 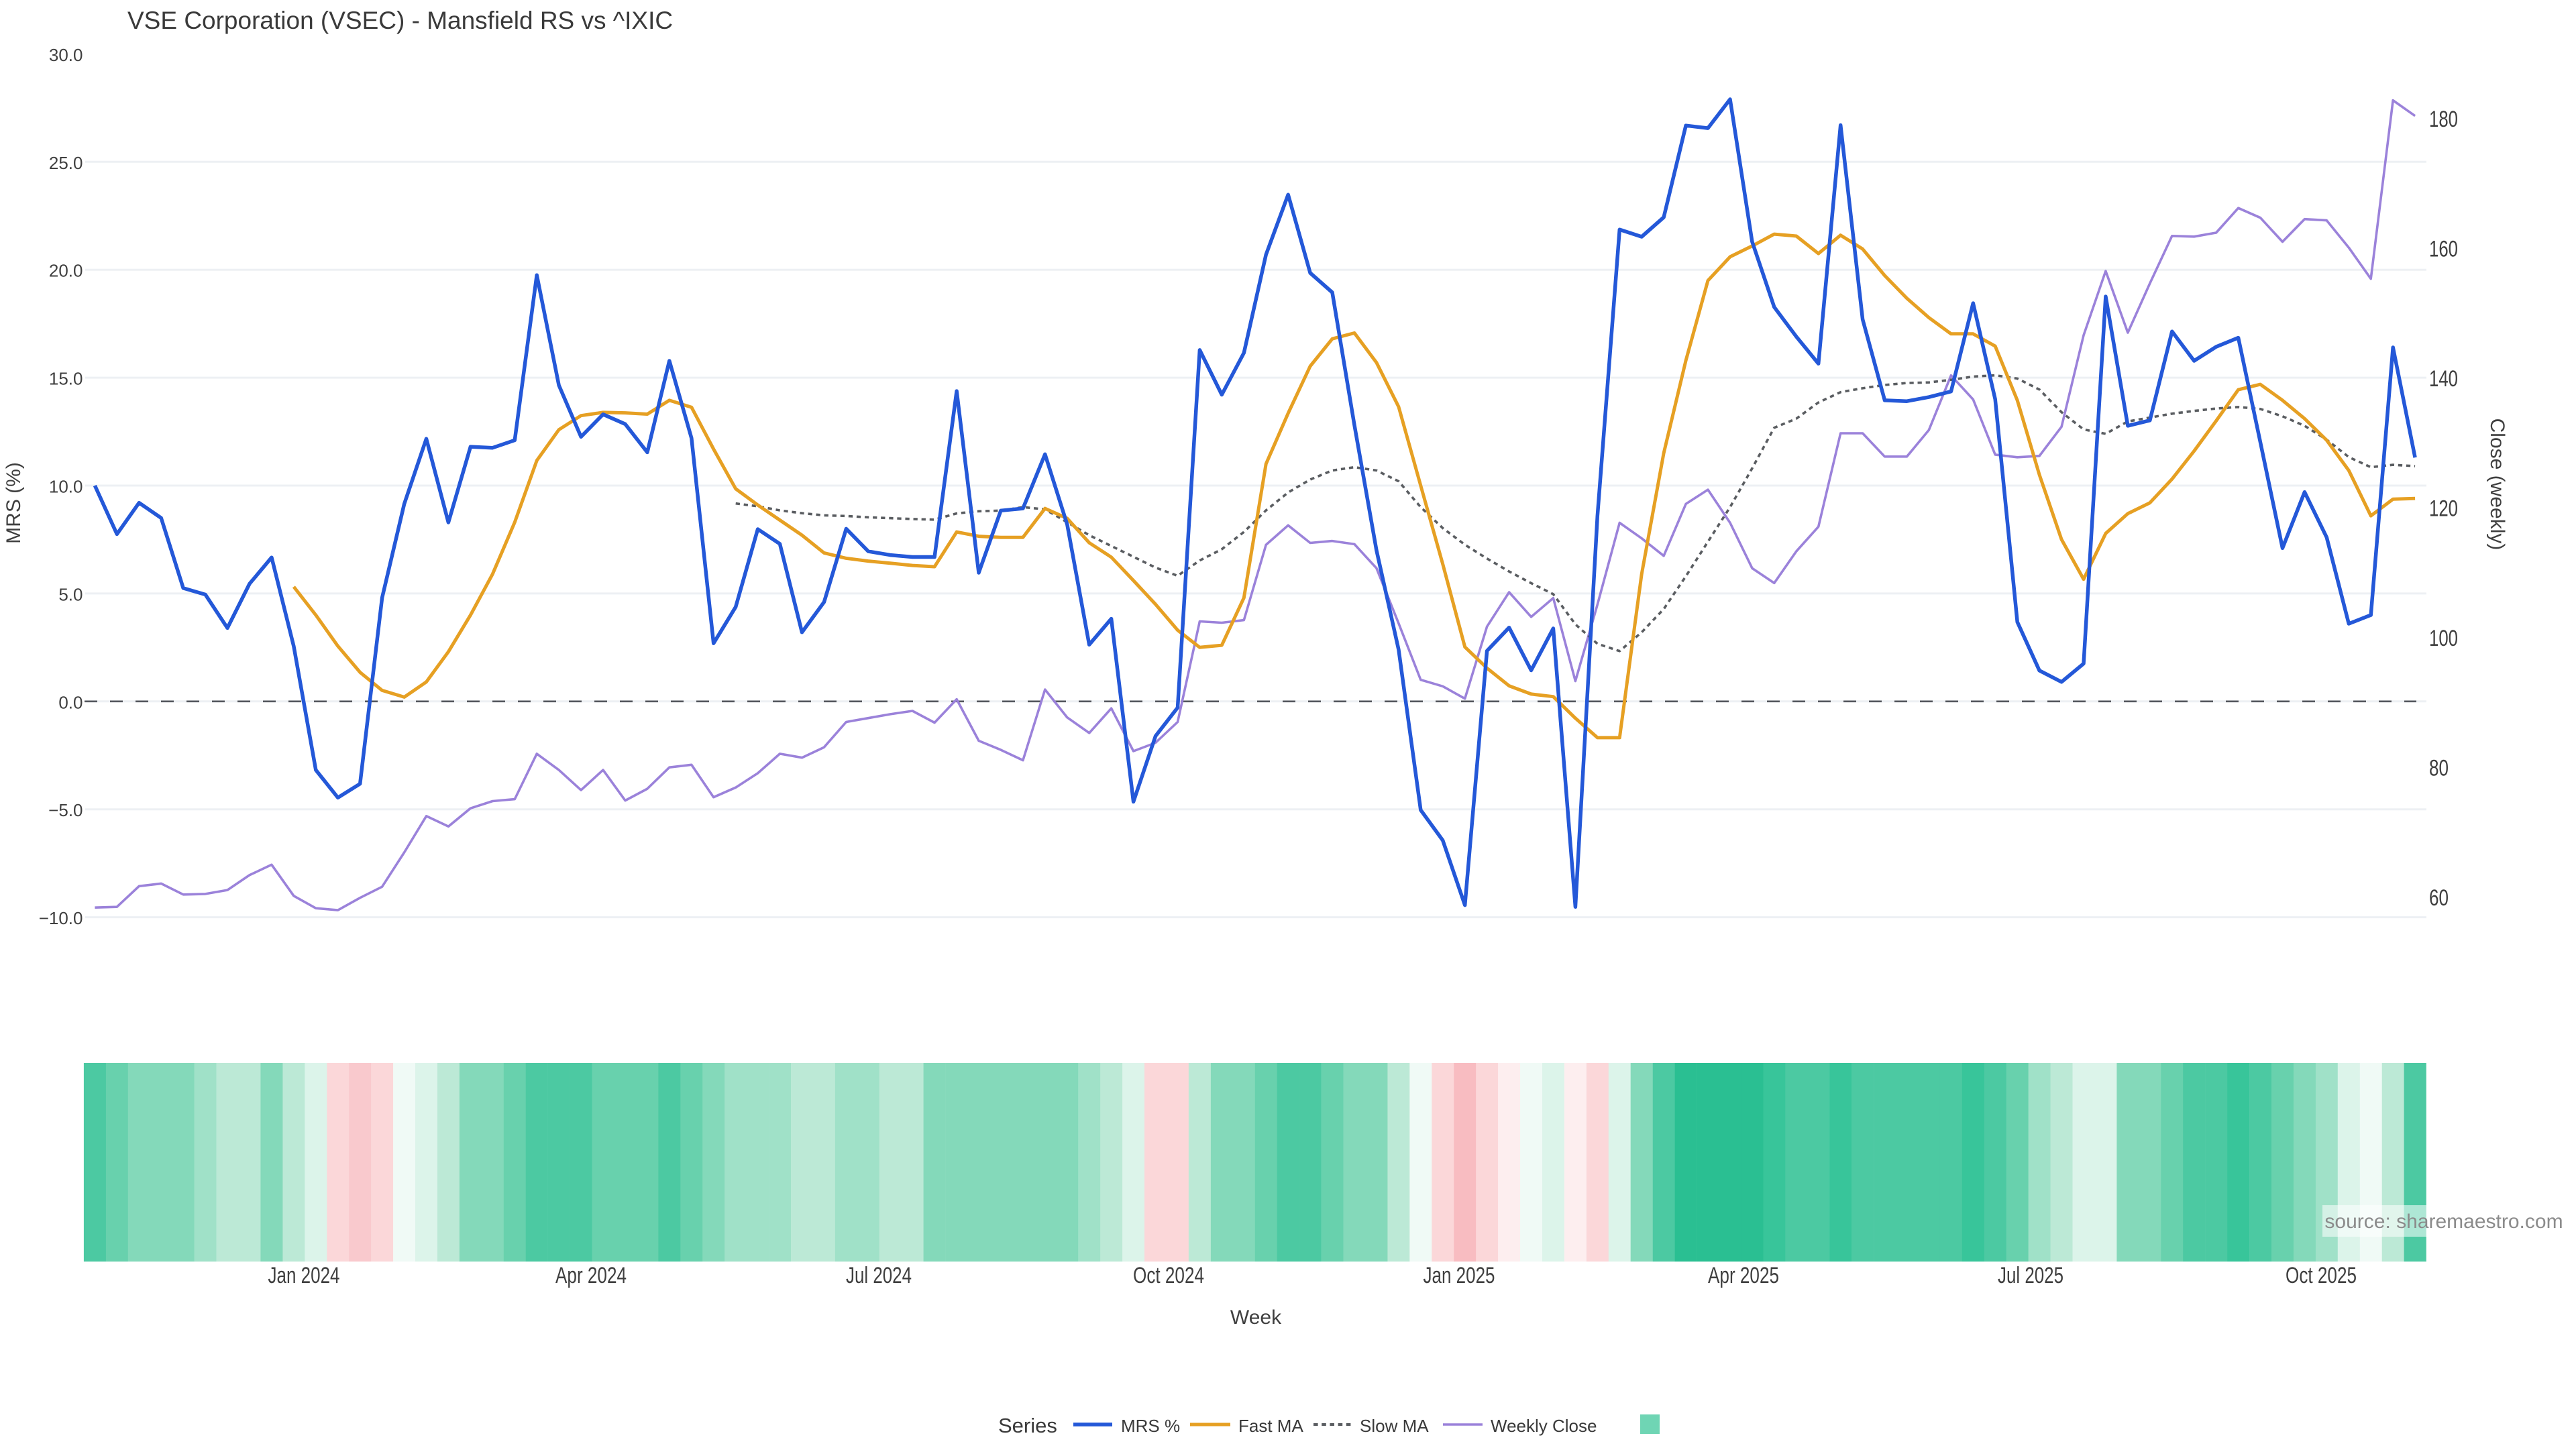 I want to click on svg-text: 180, so click(x=2443, y=120).